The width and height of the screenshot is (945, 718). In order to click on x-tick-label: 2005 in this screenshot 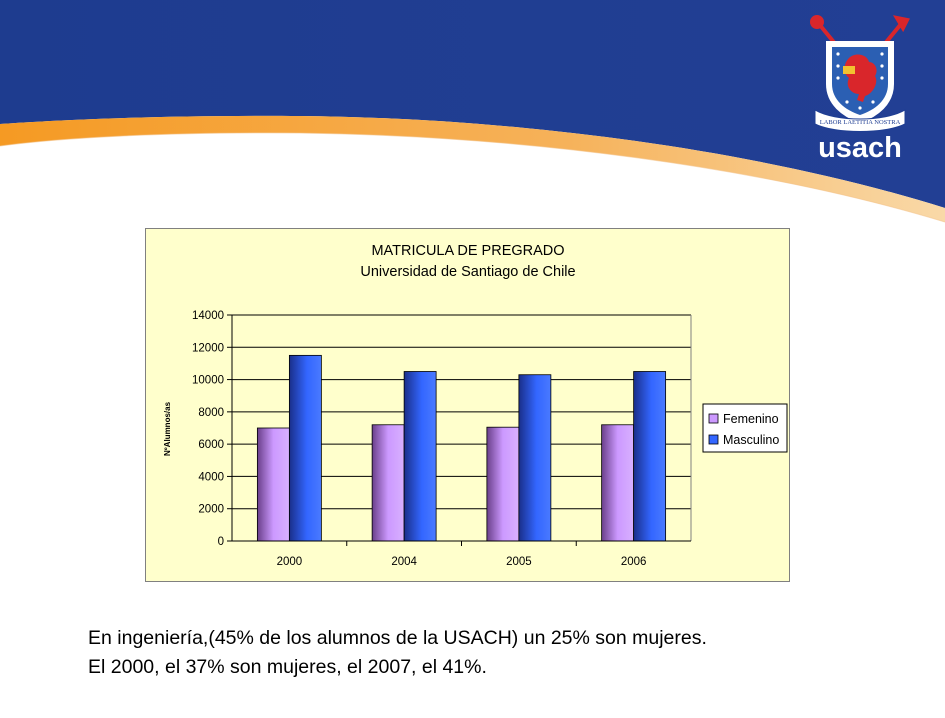, I will do `click(519, 562)`.